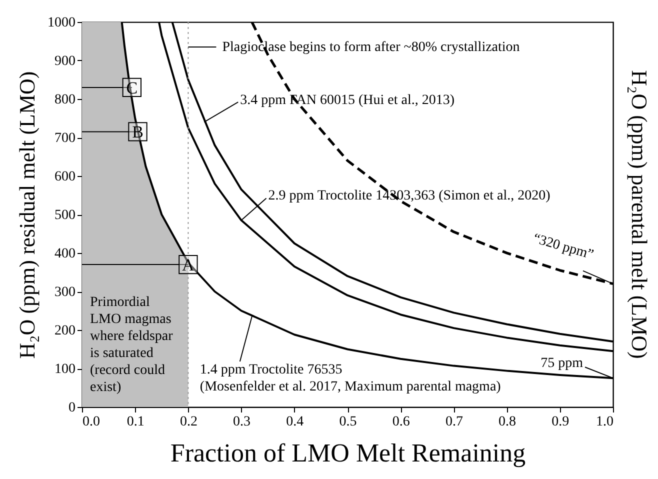  What do you see at coordinates (135, 422) in the screenshot?
I see `x-tick-label: 0.1` at bounding box center [135, 422].